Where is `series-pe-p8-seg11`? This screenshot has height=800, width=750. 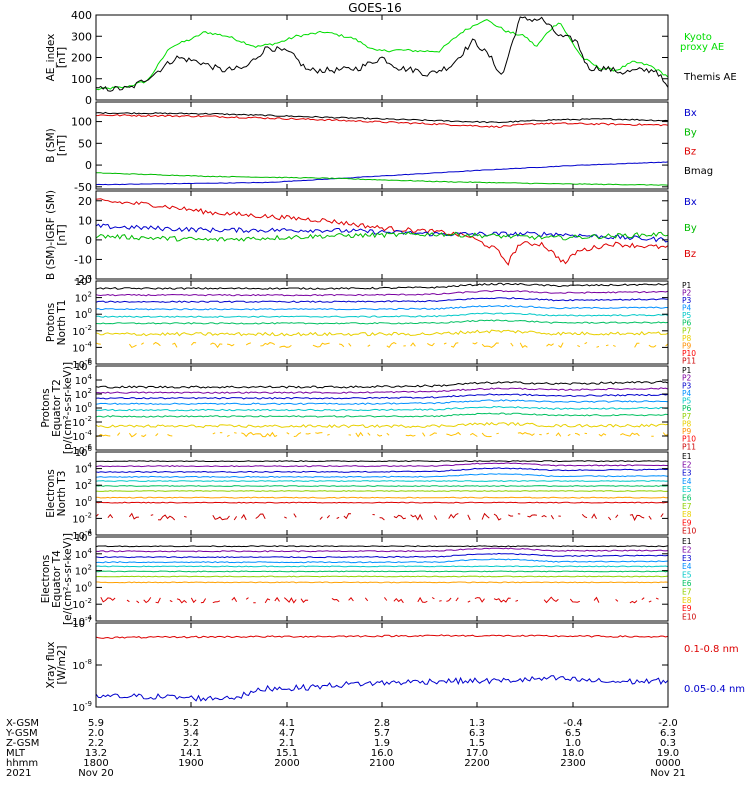 series-pe-p8-seg11 is located at coordinates (288, 433).